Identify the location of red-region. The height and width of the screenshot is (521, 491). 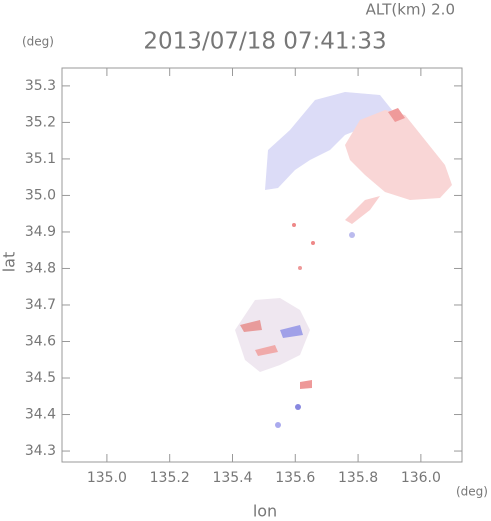
(398, 155).